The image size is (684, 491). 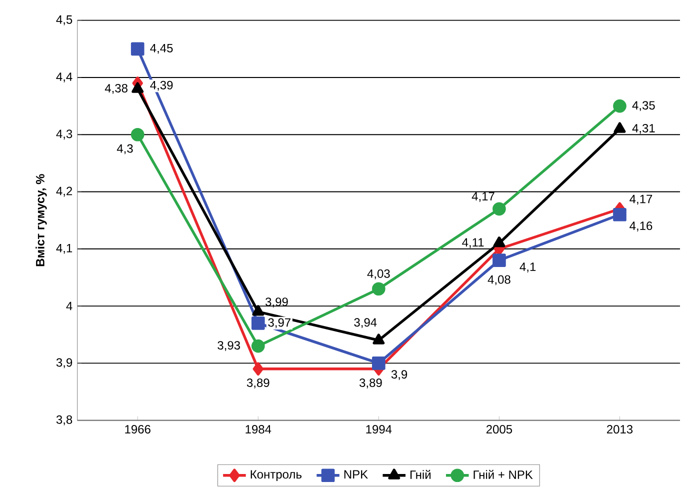 I want to click on data-label: 4,1, so click(x=528, y=267).